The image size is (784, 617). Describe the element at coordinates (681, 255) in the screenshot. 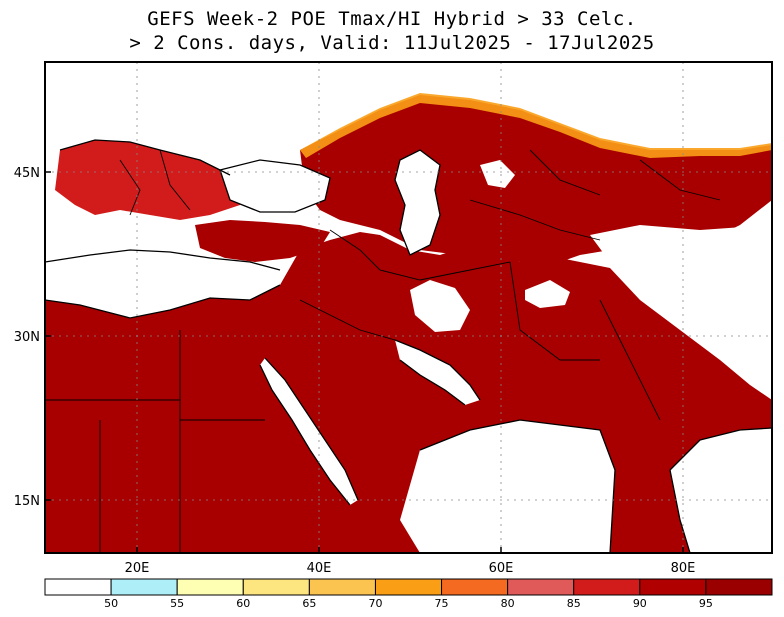

I see `lowprob-patch-tibet` at that location.